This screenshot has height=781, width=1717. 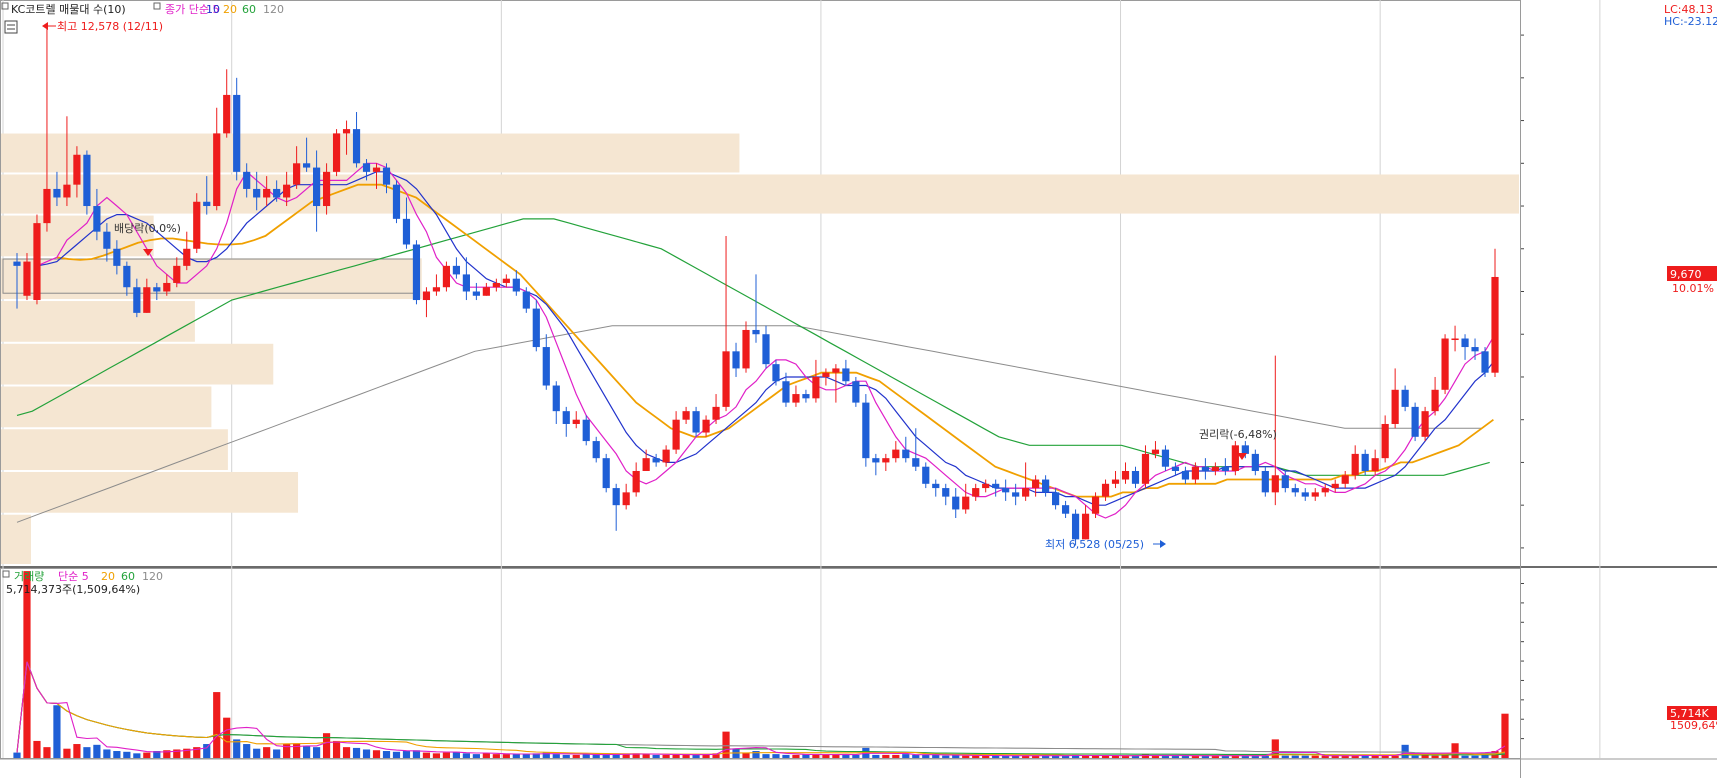 What do you see at coordinates (213, 9) in the screenshot?
I see `ma10-label: 10` at bounding box center [213, 9].